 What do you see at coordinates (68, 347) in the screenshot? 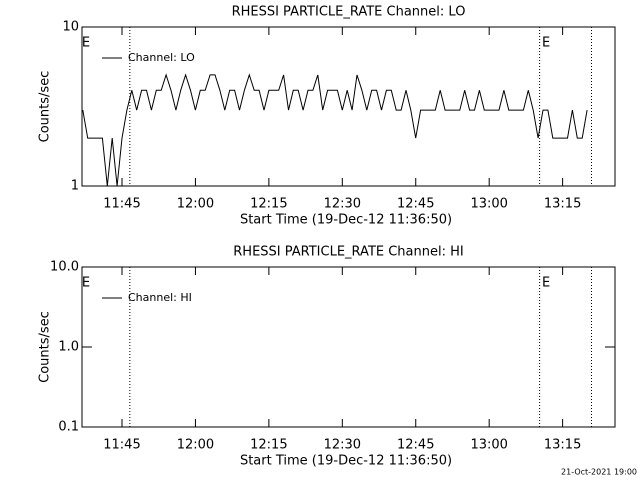
I see `y-tick-label: 1.0` at bounding box center [68, 347].